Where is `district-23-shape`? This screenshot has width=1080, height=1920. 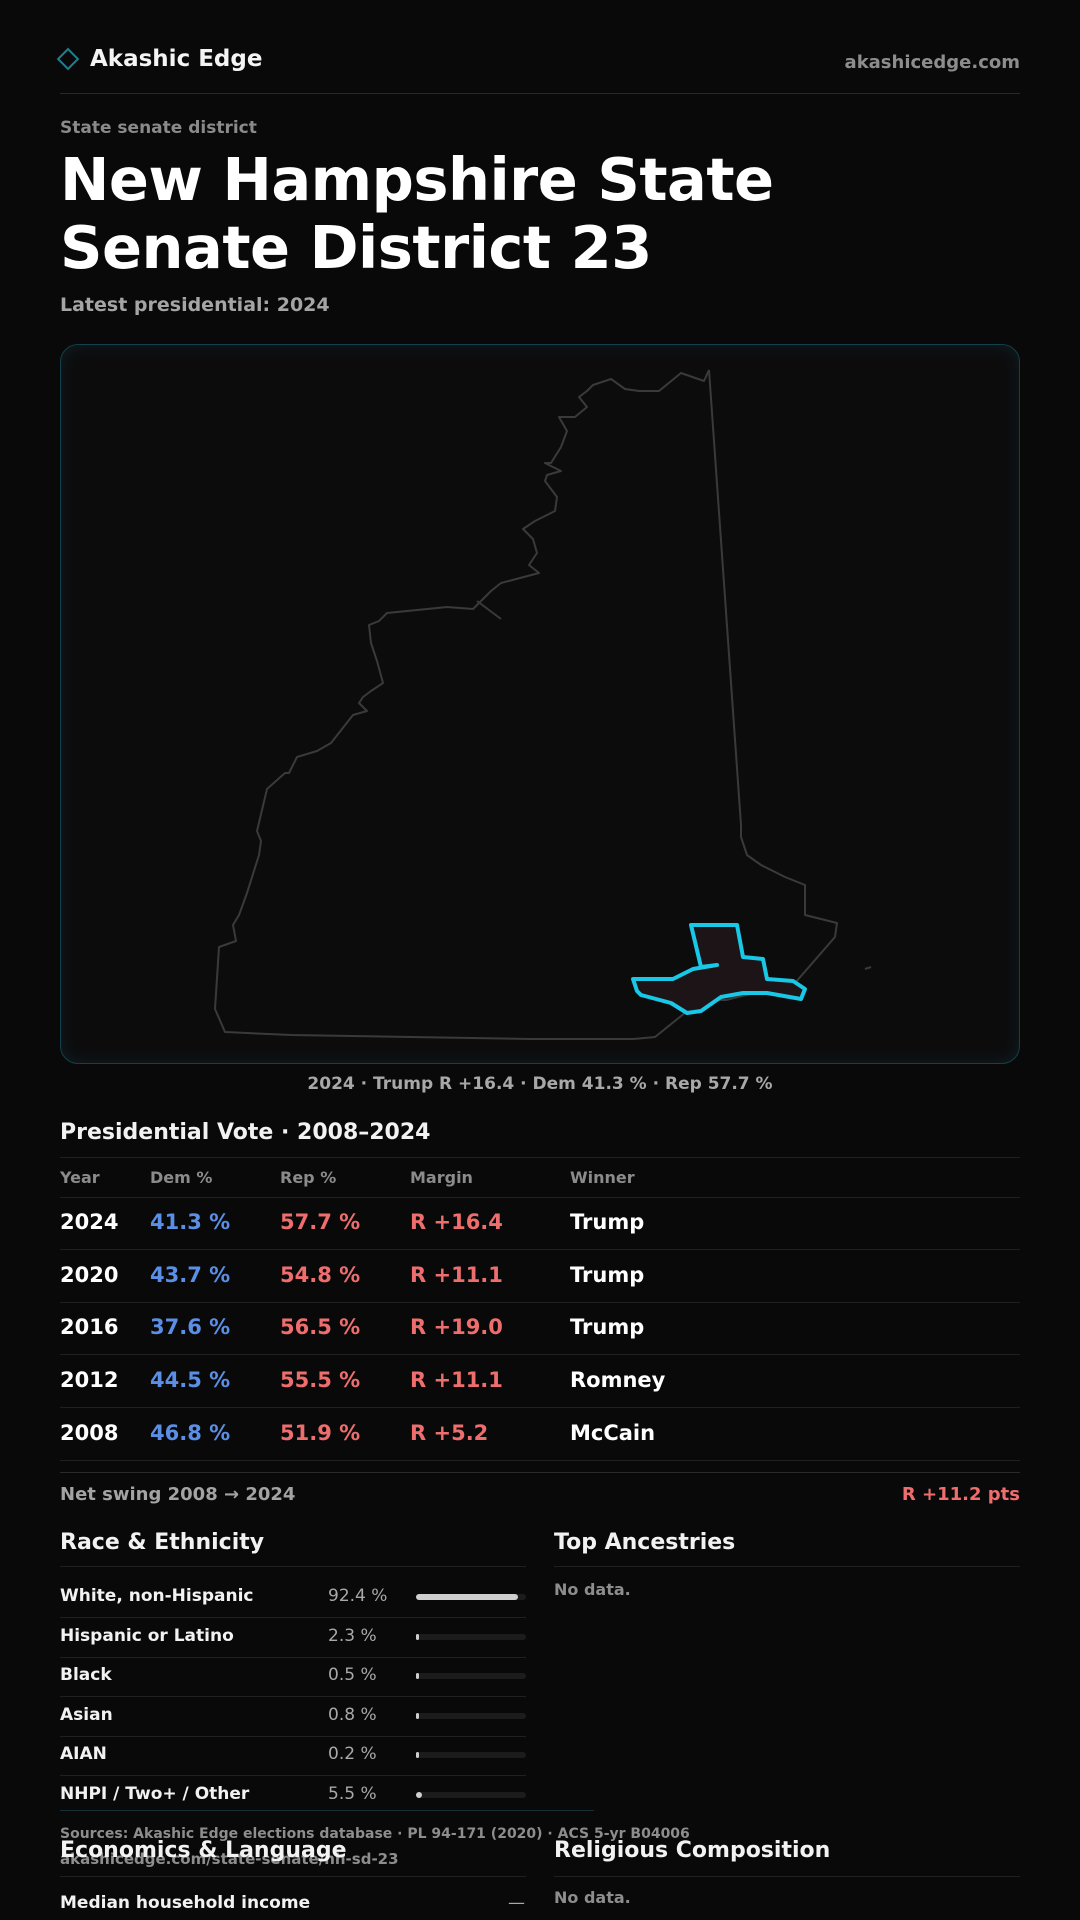 district-23-shape is located at coordinates (719, 969).